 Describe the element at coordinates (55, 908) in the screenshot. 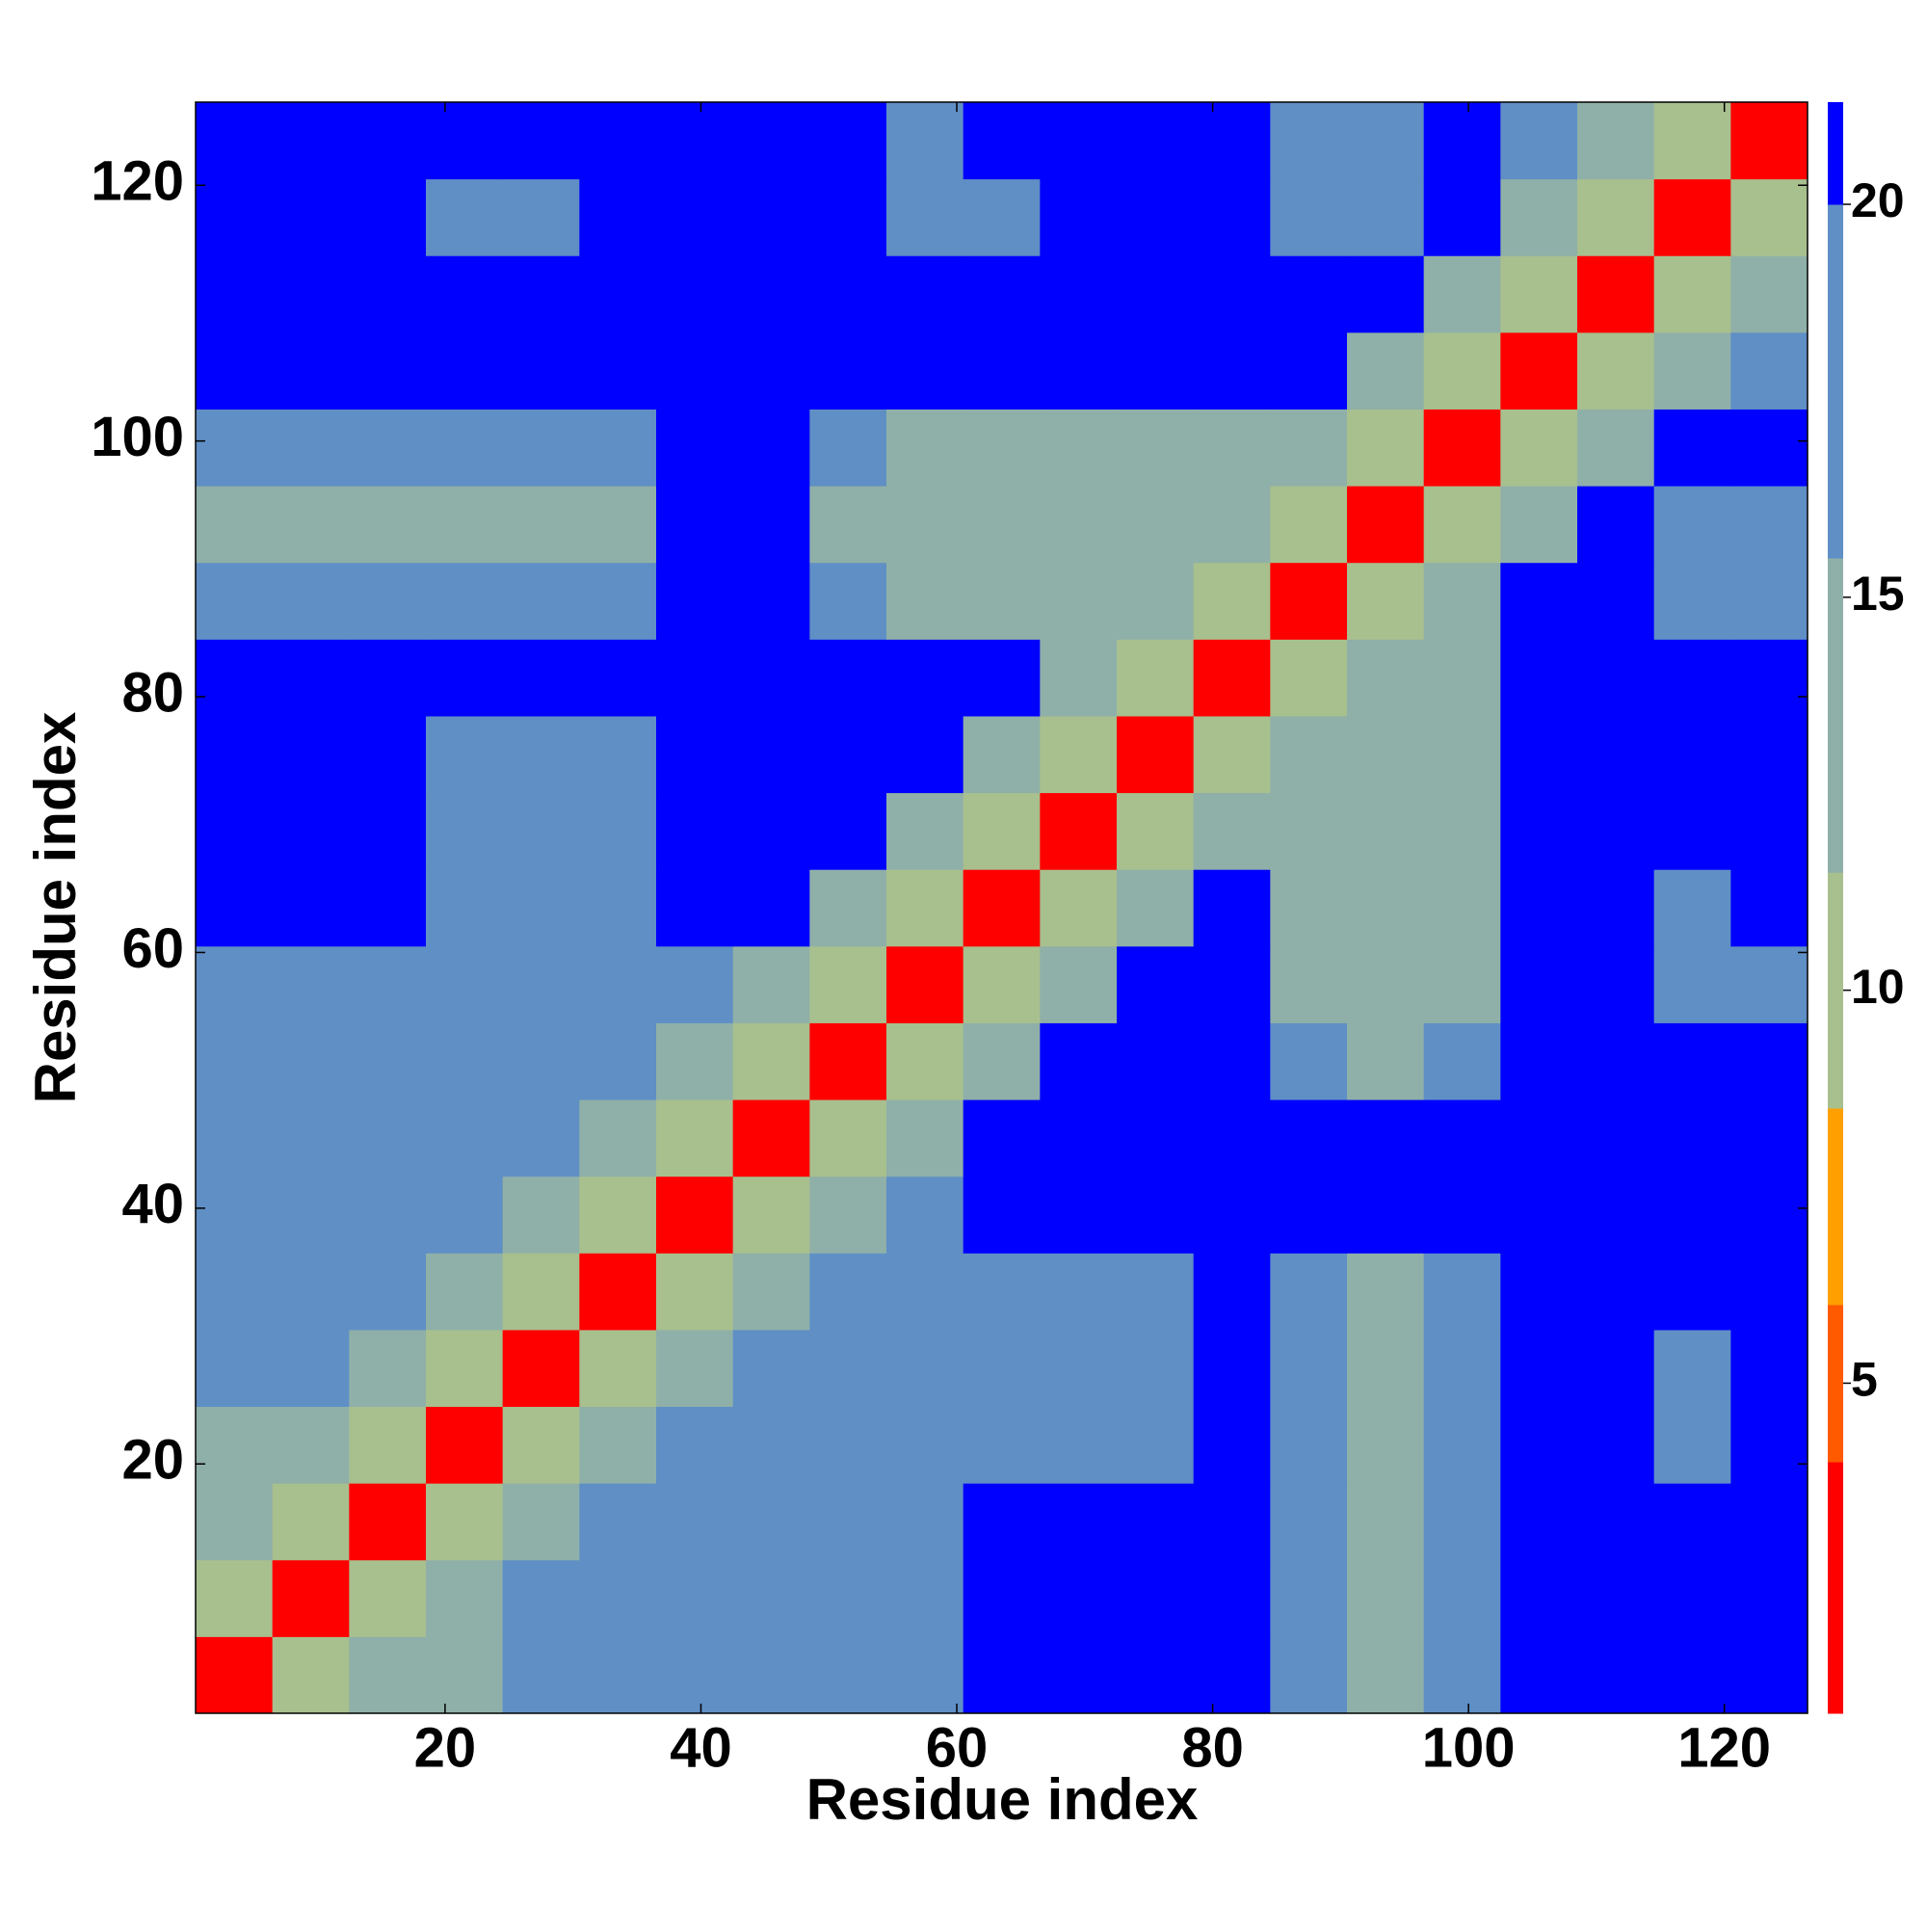

I see `y-axis-label: Residue index` at that location.